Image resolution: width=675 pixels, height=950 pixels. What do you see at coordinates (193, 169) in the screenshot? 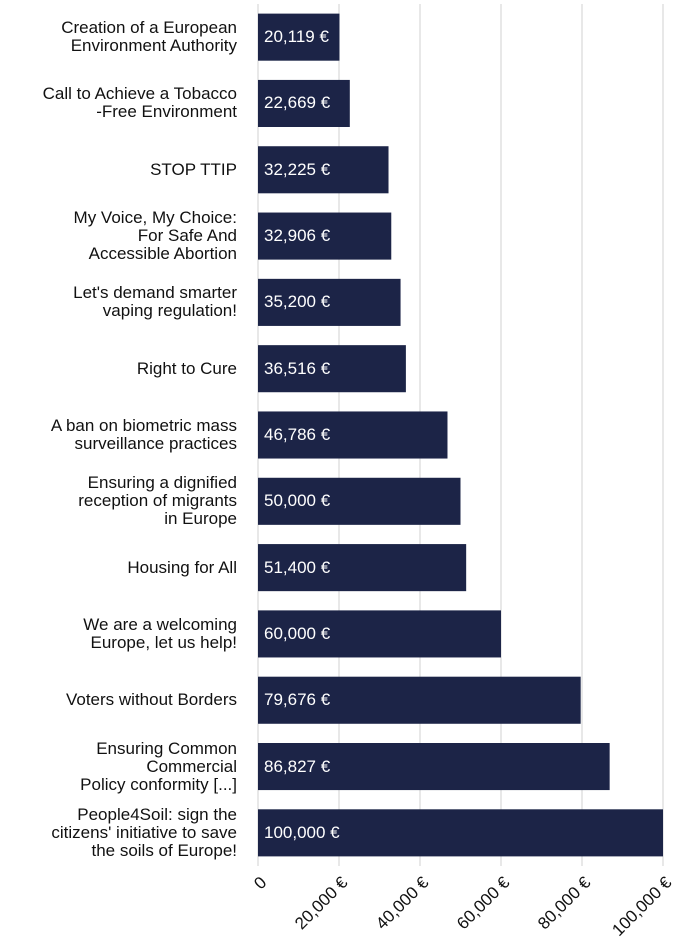
I see `category-label: STOP TTIP` at bounding box center [193, 169].